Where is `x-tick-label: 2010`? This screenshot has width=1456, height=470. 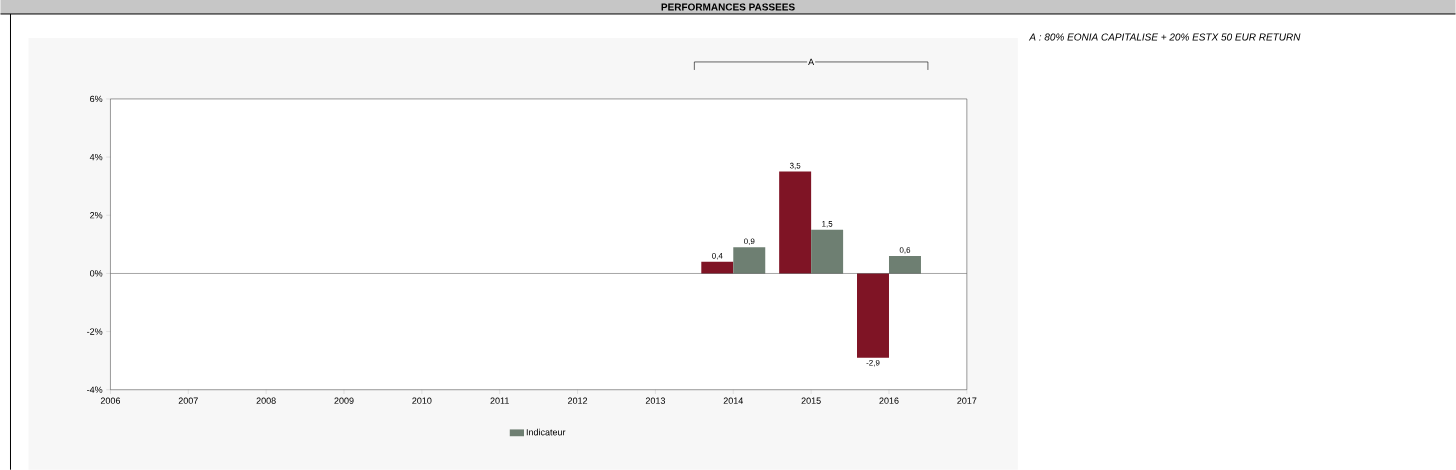
x-tick-label: 2010 is located at coordinates (422, 400).